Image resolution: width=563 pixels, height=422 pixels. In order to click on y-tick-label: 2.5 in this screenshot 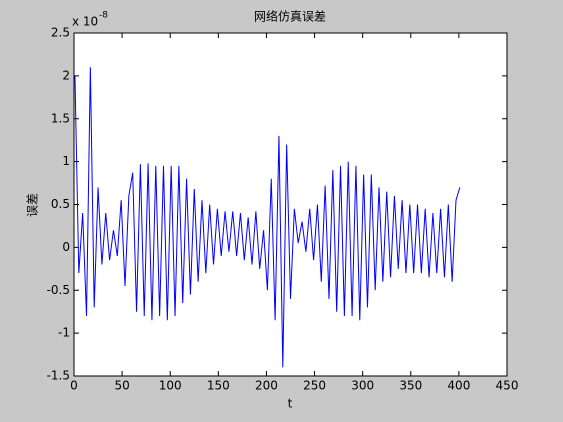, I will do `click(60, 33)`.